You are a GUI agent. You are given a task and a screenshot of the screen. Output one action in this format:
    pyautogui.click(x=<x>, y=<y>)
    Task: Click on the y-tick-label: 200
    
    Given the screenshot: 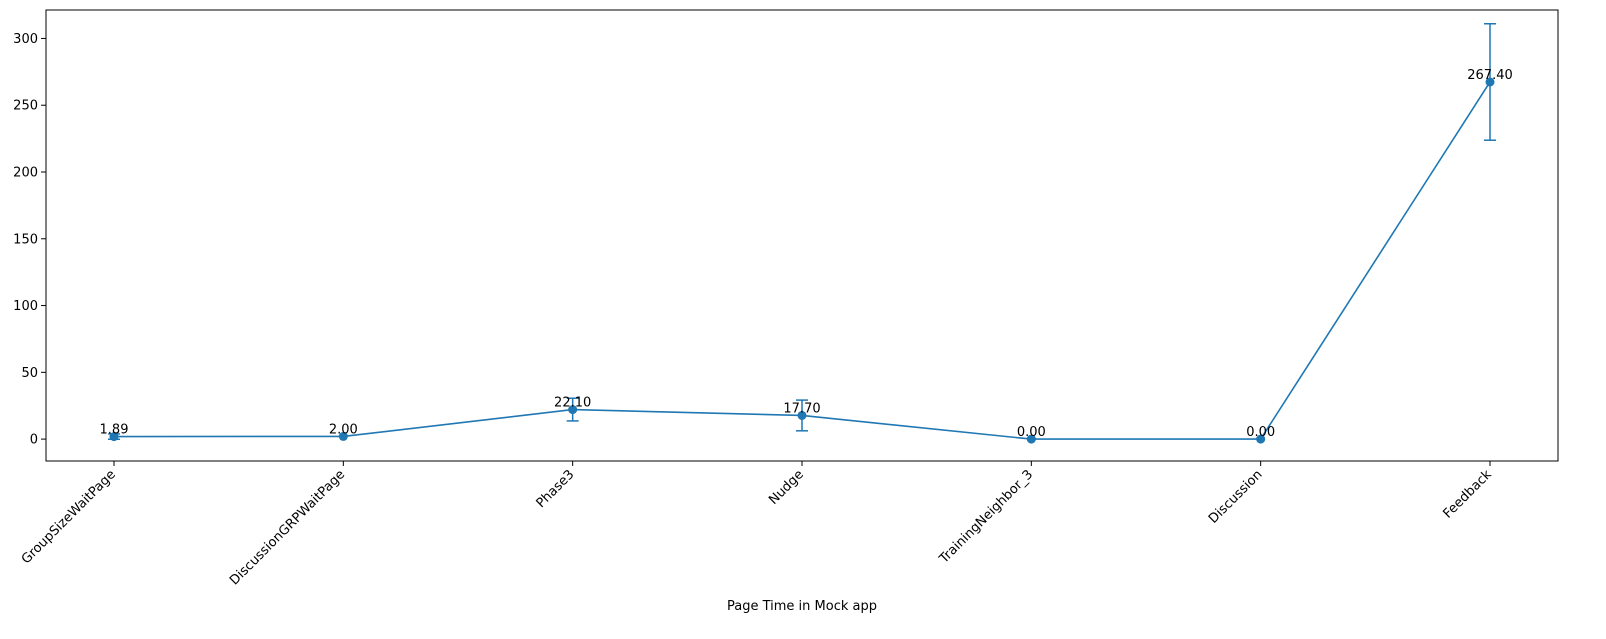 What is the action you would take?
    pyautogui.click(x=25, y=172)
    